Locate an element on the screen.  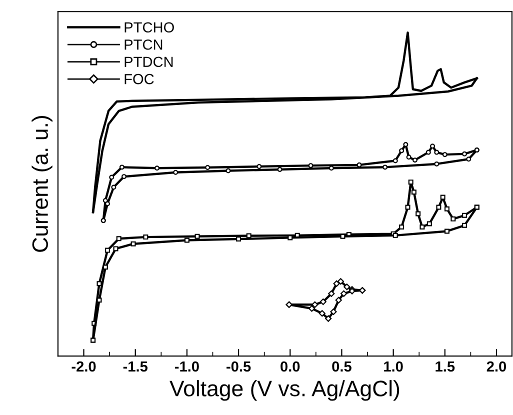
x-tick-label: 1.5 is located at coordinates (445, 366).